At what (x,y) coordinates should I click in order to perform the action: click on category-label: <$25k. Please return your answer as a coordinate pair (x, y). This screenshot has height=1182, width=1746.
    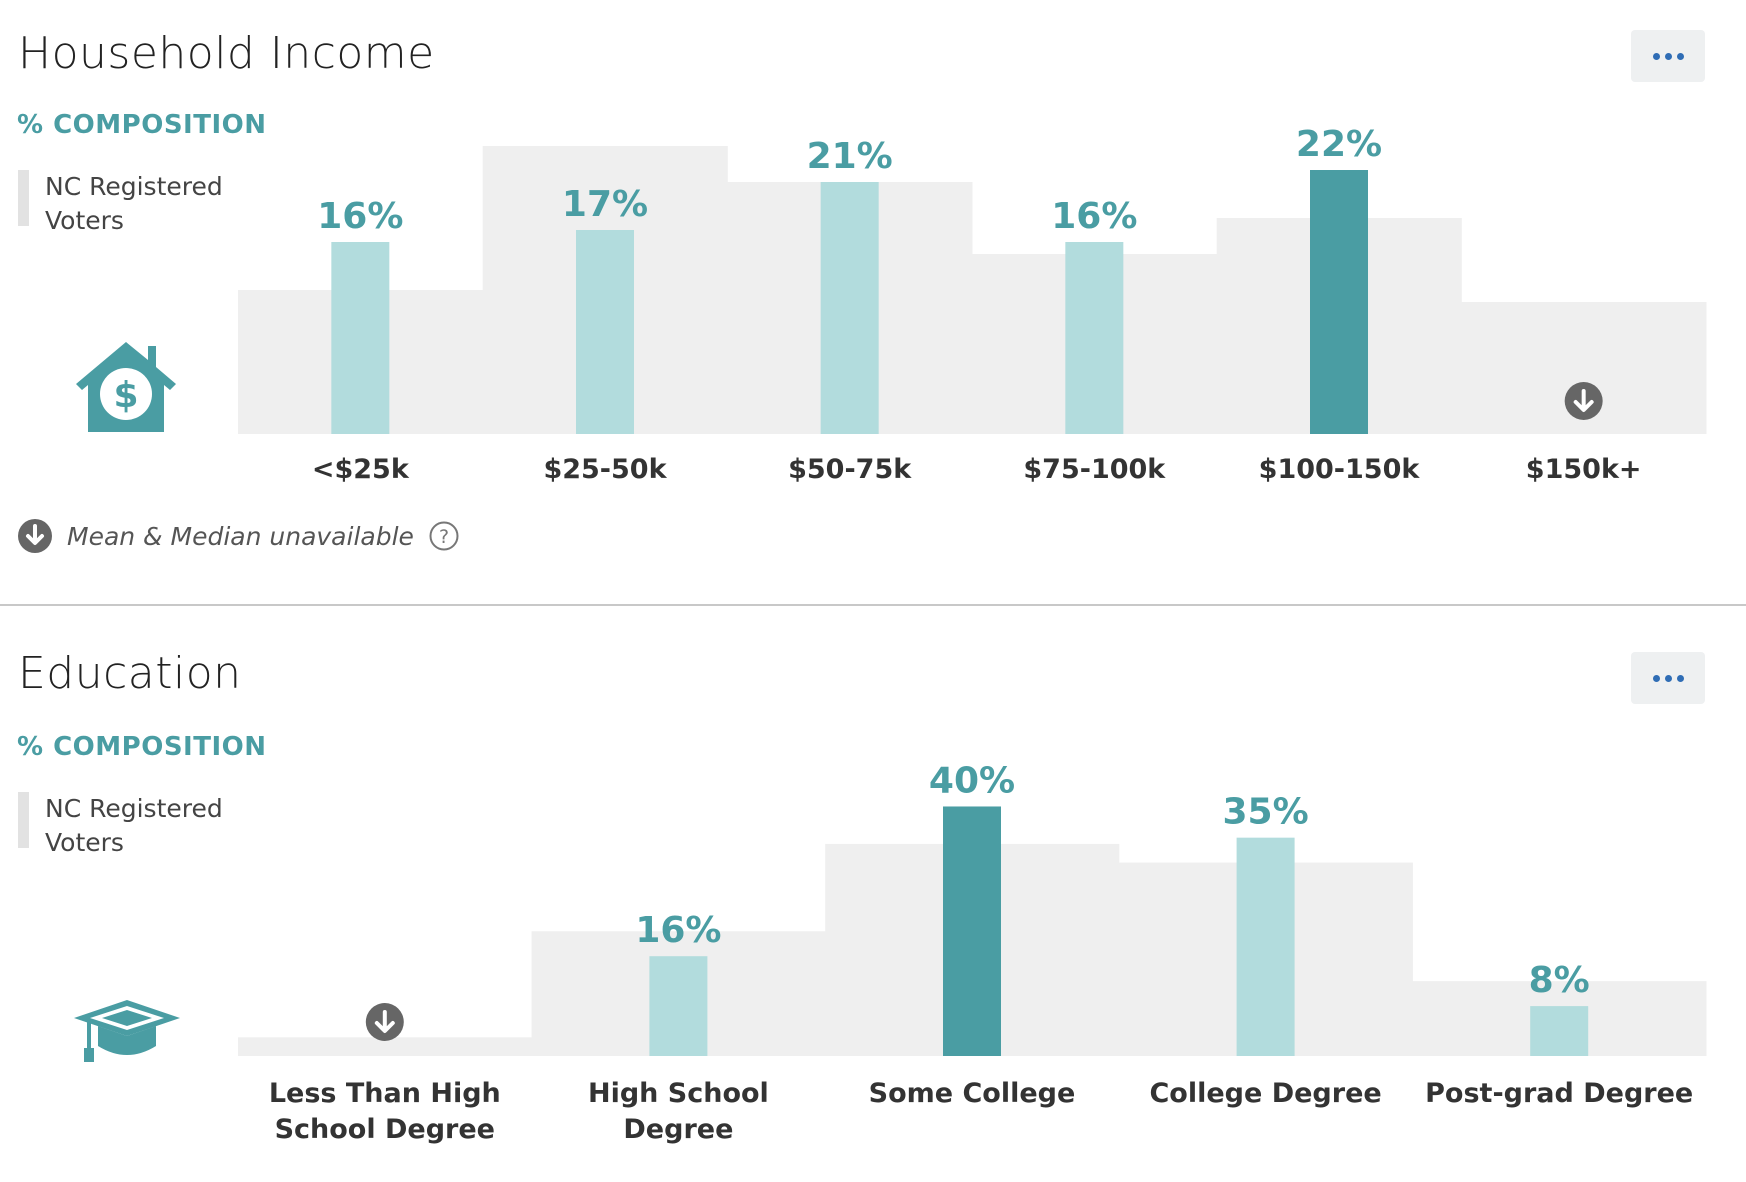
    Looking at the image, I should click on (361, 469).